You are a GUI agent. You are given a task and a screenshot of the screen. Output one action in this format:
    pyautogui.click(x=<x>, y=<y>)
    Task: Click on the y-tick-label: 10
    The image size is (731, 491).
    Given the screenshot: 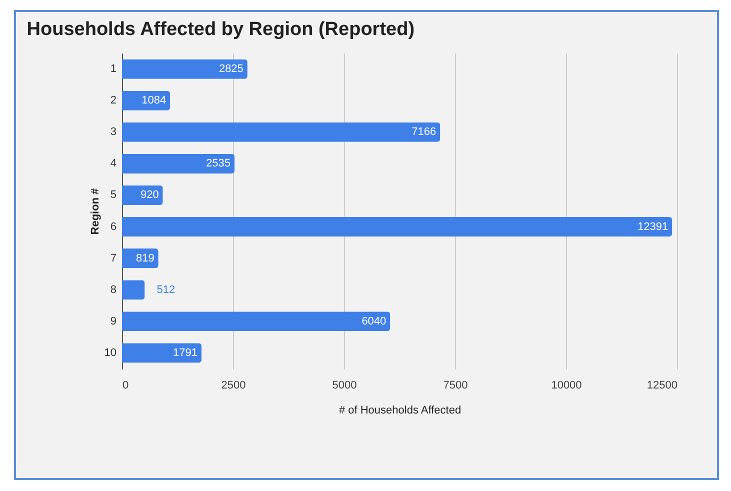 What is the action you would take?
    pyautogui.click(x=110, y=352)
    